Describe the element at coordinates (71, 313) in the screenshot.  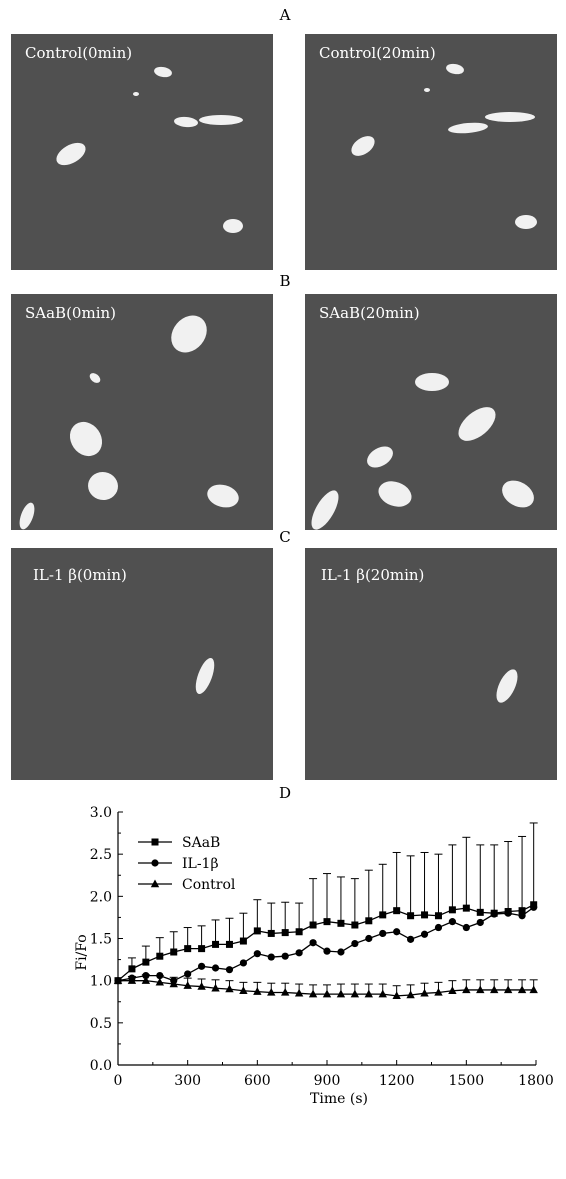
I see `micrograph-label: SAaB(0min)` at that location.